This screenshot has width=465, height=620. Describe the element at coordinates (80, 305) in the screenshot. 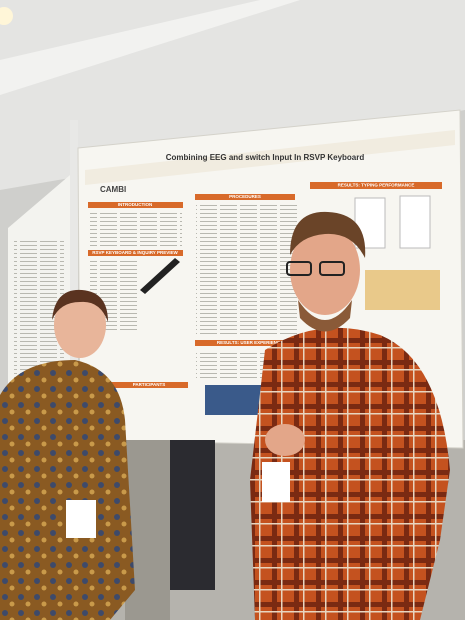

I see `woman-hair` at that location.